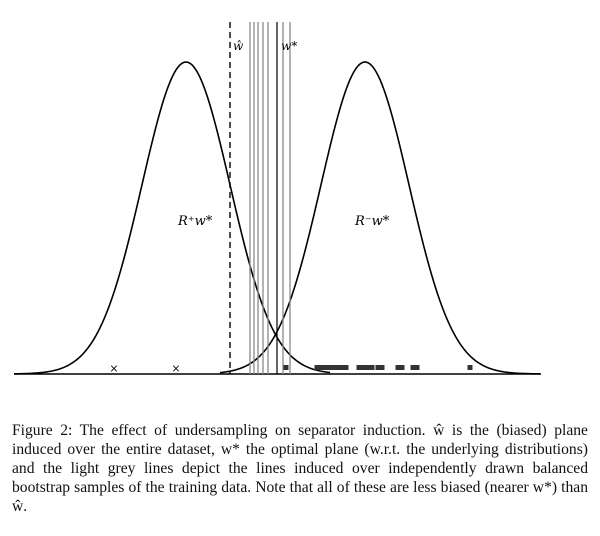 Image resolution: width=600 pixels, height=536 pixels. What do you see at coordinates (289, 46) in the screenshot?
I see `w-star-label: w*` at bounding box center [289, 46].